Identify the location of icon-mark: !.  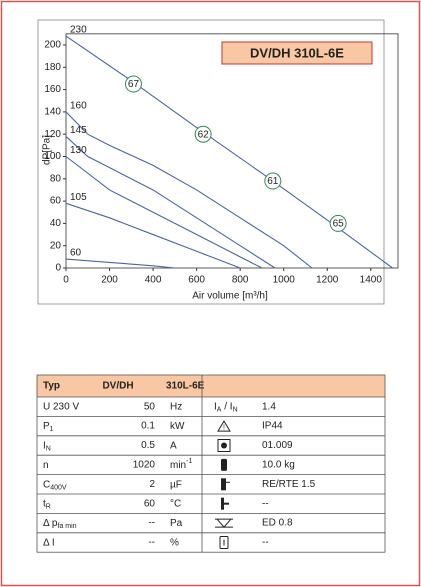
(224, 427).